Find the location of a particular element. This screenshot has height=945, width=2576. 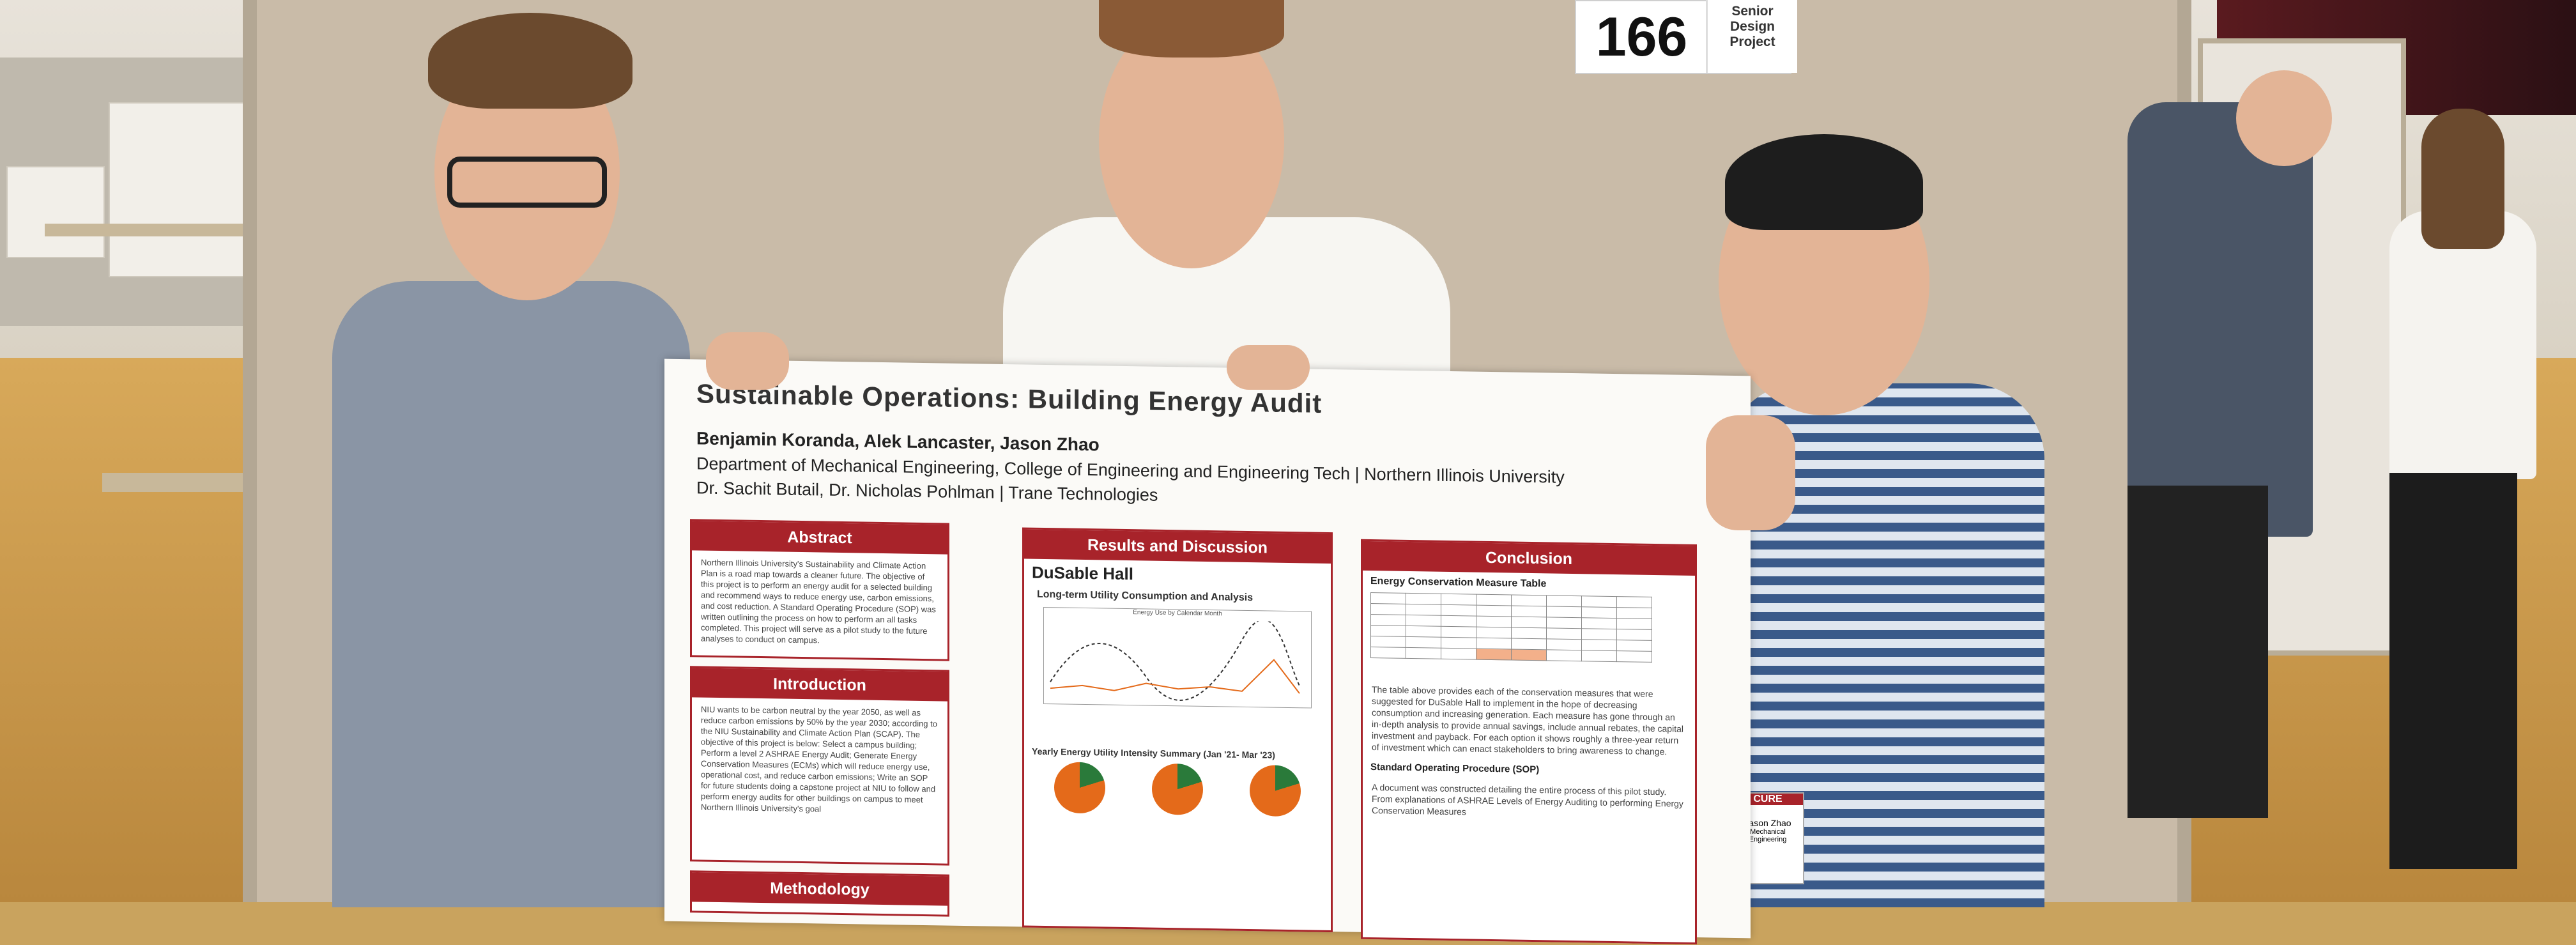

glasses-icon is located at coordinates (527, 182).